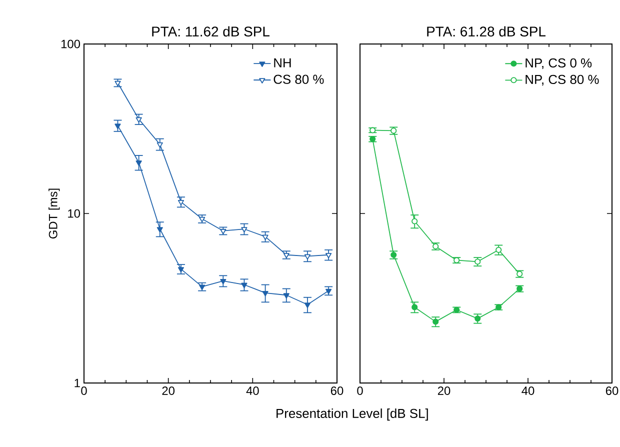 The image size is (620, 447). What do you see at coordinates (54, 213) in the screenshot?
I see `y-axis-title: GDT [ms]` at bounding box center [54, 213].